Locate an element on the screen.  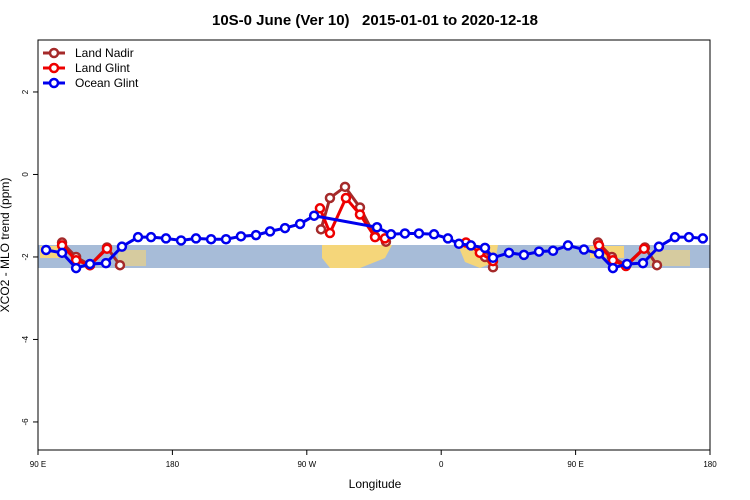
y-tick-label: -2 is located at coordinates (25, 257).